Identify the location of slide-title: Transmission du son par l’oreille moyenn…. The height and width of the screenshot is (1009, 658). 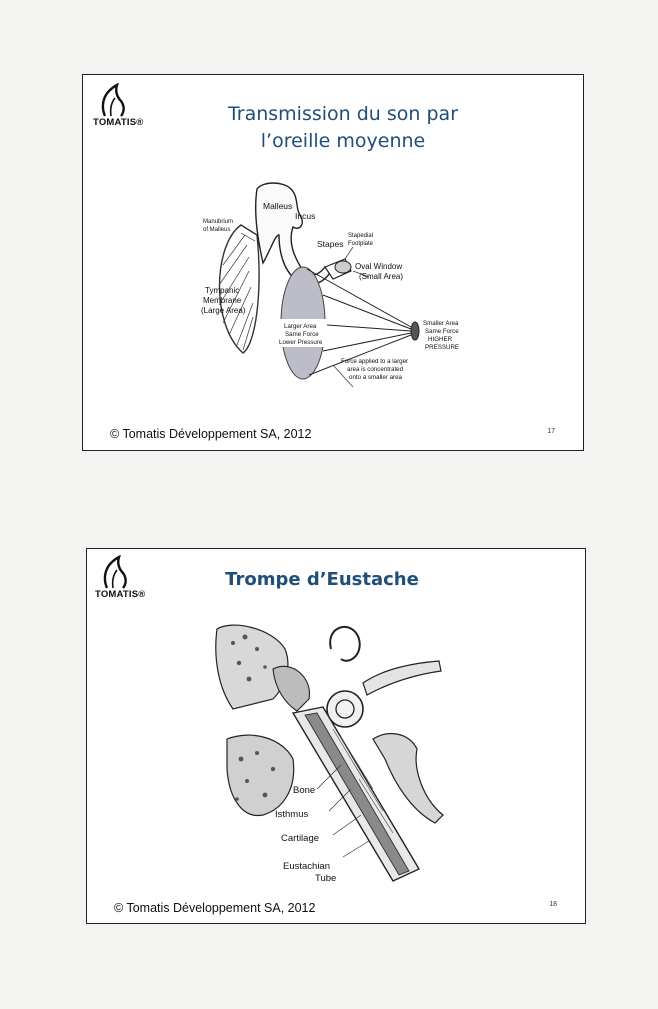
(343, 128).